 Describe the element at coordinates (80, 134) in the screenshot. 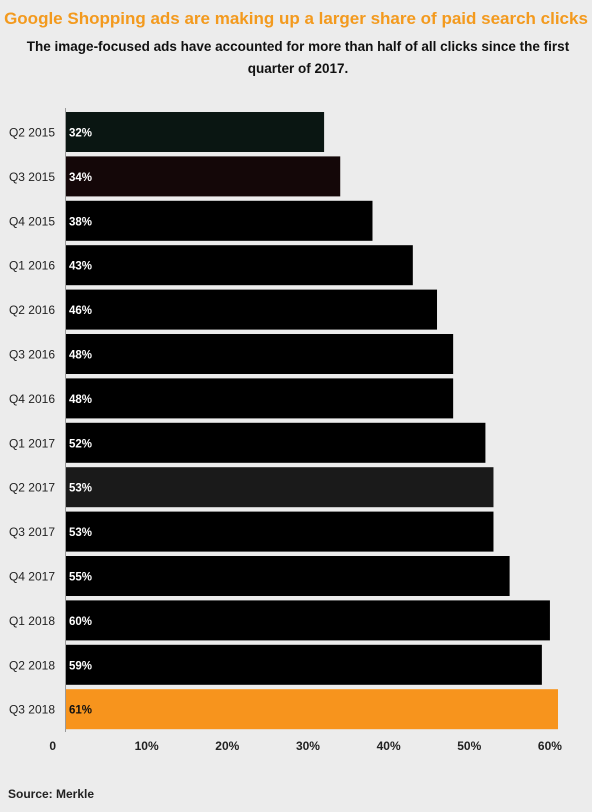

I see `data-label: 32%` at that location.